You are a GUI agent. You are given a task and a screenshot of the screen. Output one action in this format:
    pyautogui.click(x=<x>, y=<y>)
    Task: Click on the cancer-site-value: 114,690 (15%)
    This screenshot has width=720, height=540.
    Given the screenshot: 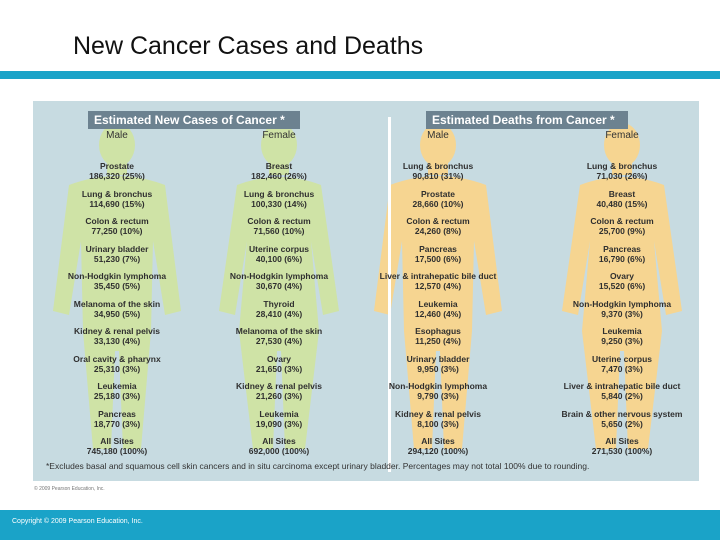 What is the action you would take?
    pyautogui.click(x=117, y=203)
    